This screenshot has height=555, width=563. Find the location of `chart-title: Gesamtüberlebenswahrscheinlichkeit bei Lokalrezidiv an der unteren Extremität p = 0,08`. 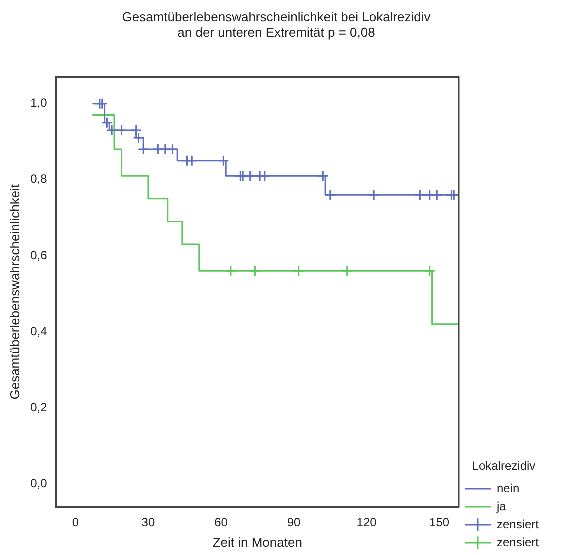

chart-title: Gesamtüberlebenswahrscheinlichkeit bei Lokalrezidiv an der unteren Extremität p = 0,08 is located at coordinates (277, 24).